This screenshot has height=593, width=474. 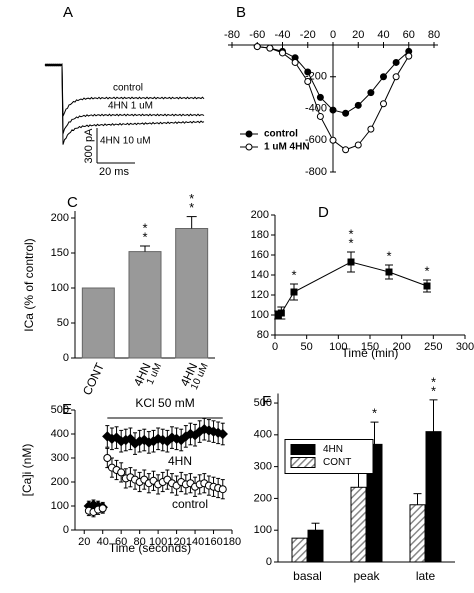 What do you see at coordinates (103, 542) in the screenshot?
I see `x-tick-label: 40` at bounding box center [103, 542].